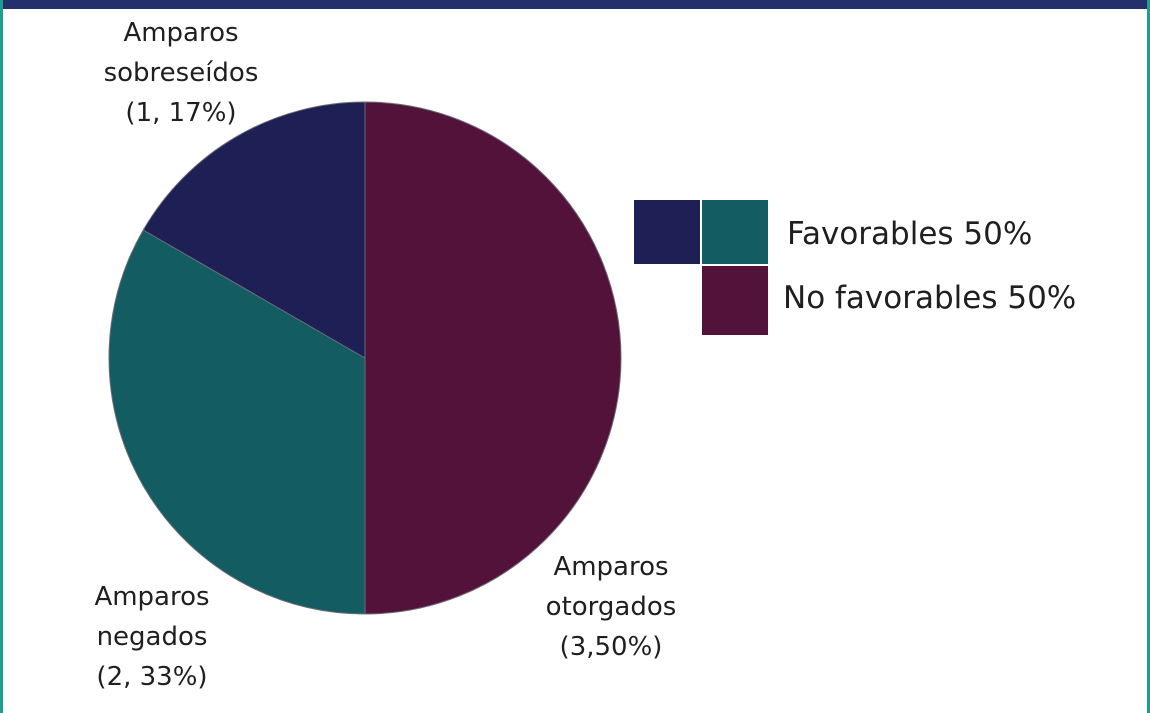 This screenshot has height=713, width=1150. I want to click on pie-slice-negados, so click(237, 422).